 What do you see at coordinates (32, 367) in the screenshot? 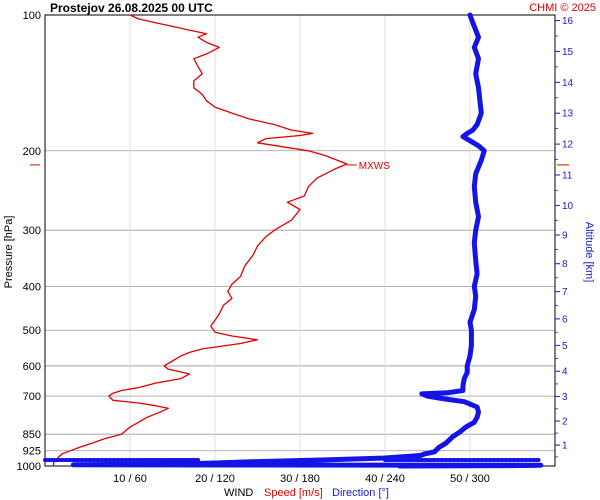
I see `pressure-tick-label-600: 600` at bounding box center [32, 367].